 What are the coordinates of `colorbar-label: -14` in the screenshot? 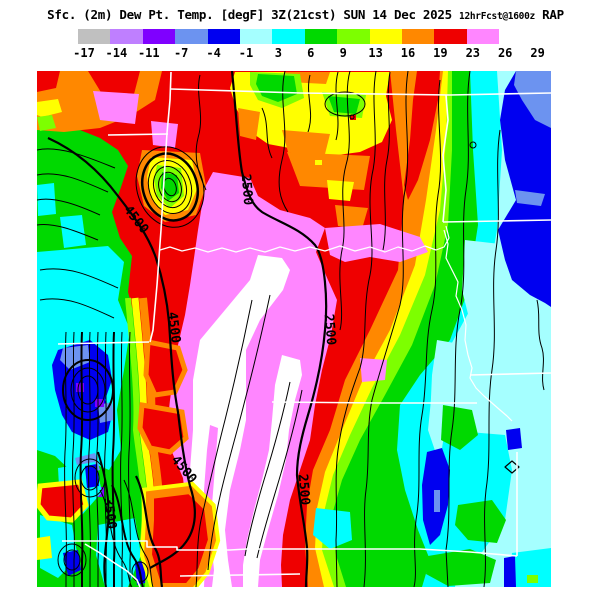 It's located at (116, 53).